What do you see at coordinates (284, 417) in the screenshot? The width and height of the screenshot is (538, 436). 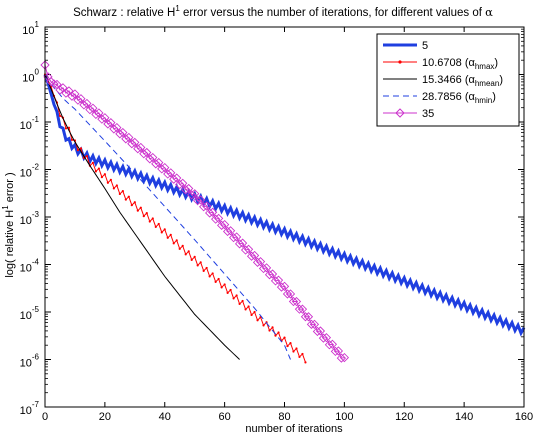 I see `x-tick-label: 80` at bounding box center [284, 417].